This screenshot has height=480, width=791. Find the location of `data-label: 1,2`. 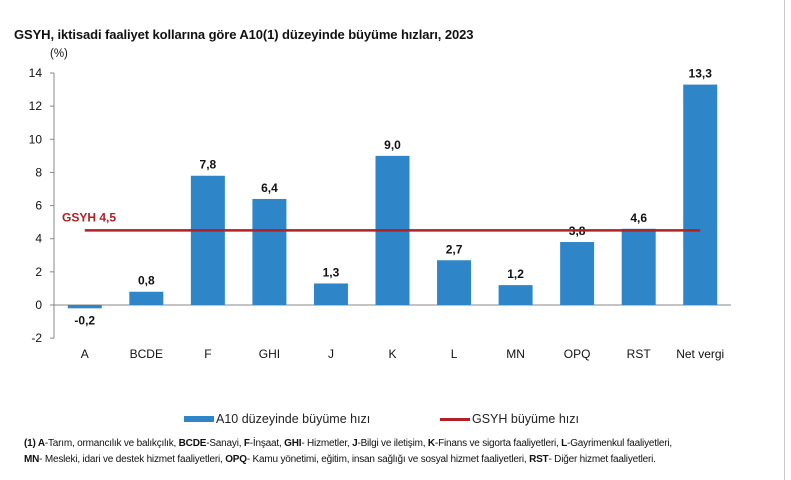

data-label: 1,2 is located at coordinates (515, 274).